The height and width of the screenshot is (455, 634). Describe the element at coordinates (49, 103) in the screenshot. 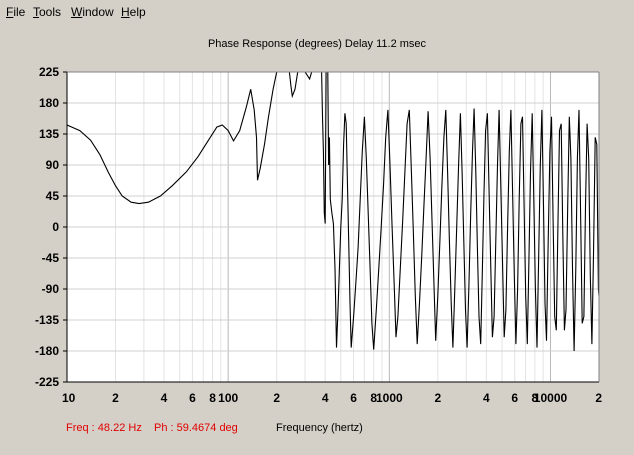

I see `y-tick-label: 180` at that location.